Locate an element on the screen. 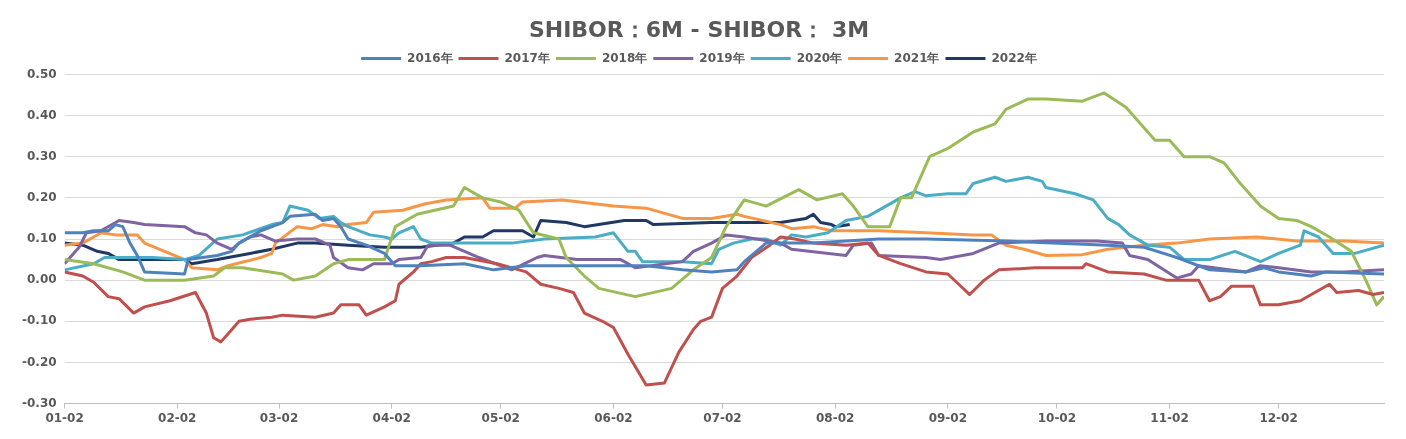 This screenshot has height=439, width=1406. legend-label: 2020年 is located at coordinates (819, 57).